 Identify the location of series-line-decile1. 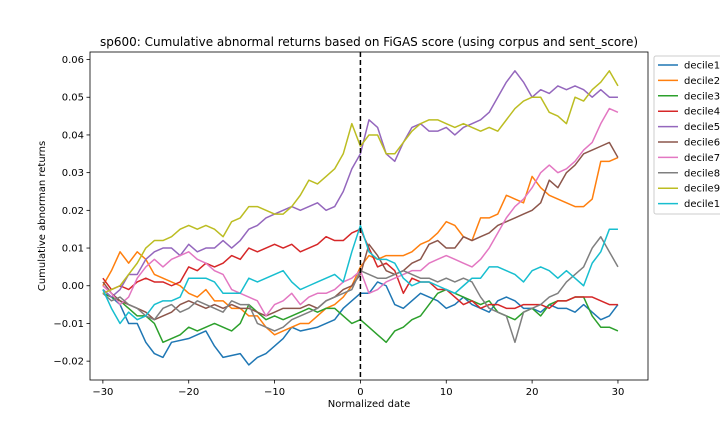
(360, 323).